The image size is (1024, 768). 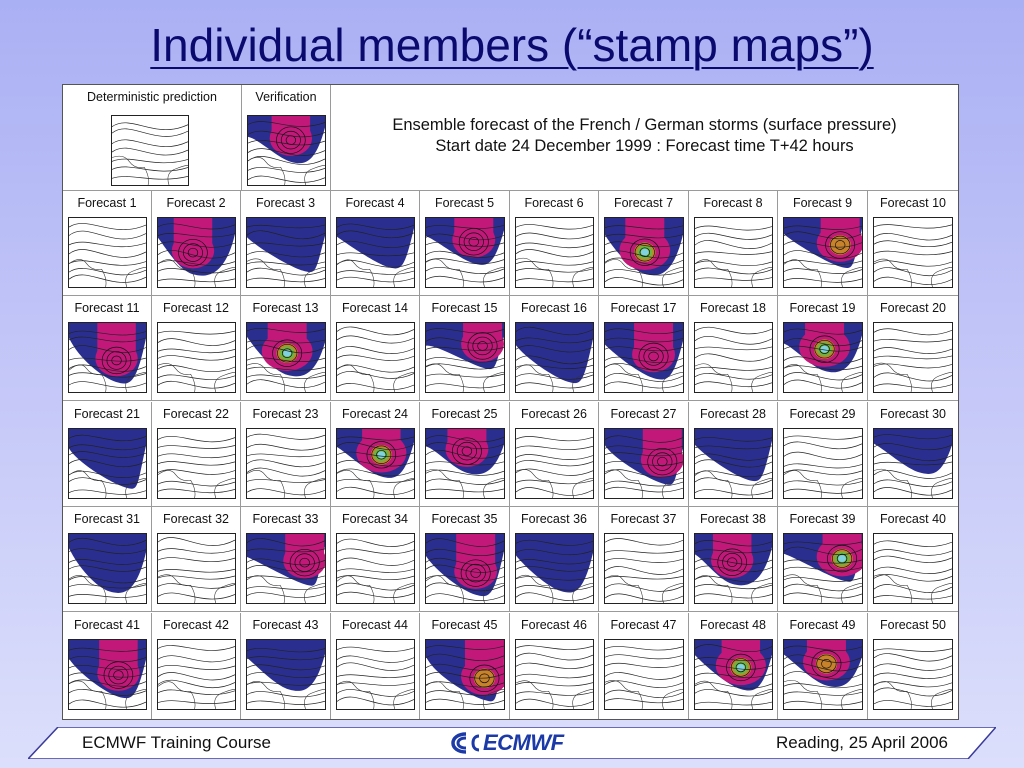 I want to click on forecast-cell: Forecast 15, so click(x=465, y=348).